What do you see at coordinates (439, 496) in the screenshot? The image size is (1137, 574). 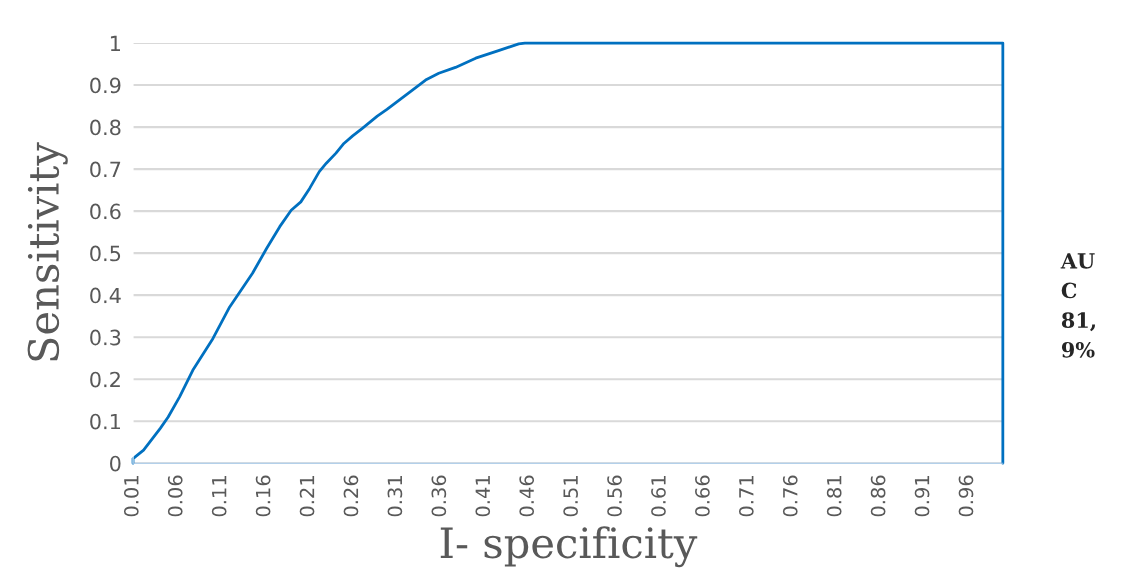 I see `x-tick-label: 0.36` at bounding box center [439, 496].